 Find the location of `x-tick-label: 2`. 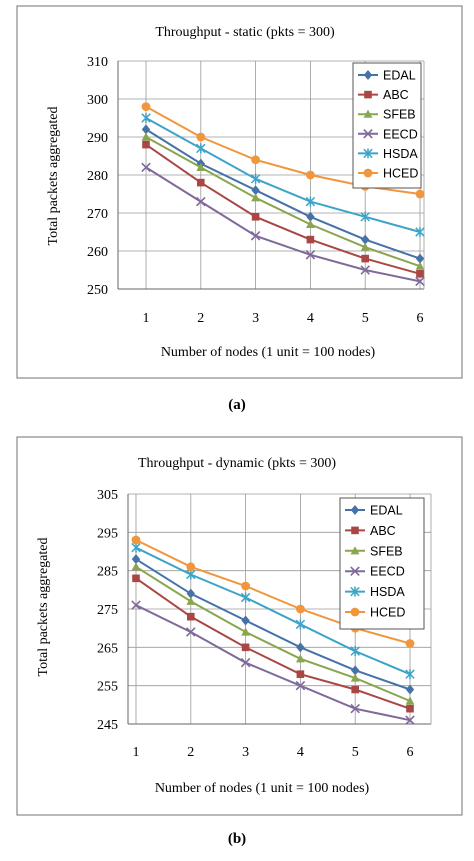

x-tick-label: 2 is located at coordinates (200, 318).